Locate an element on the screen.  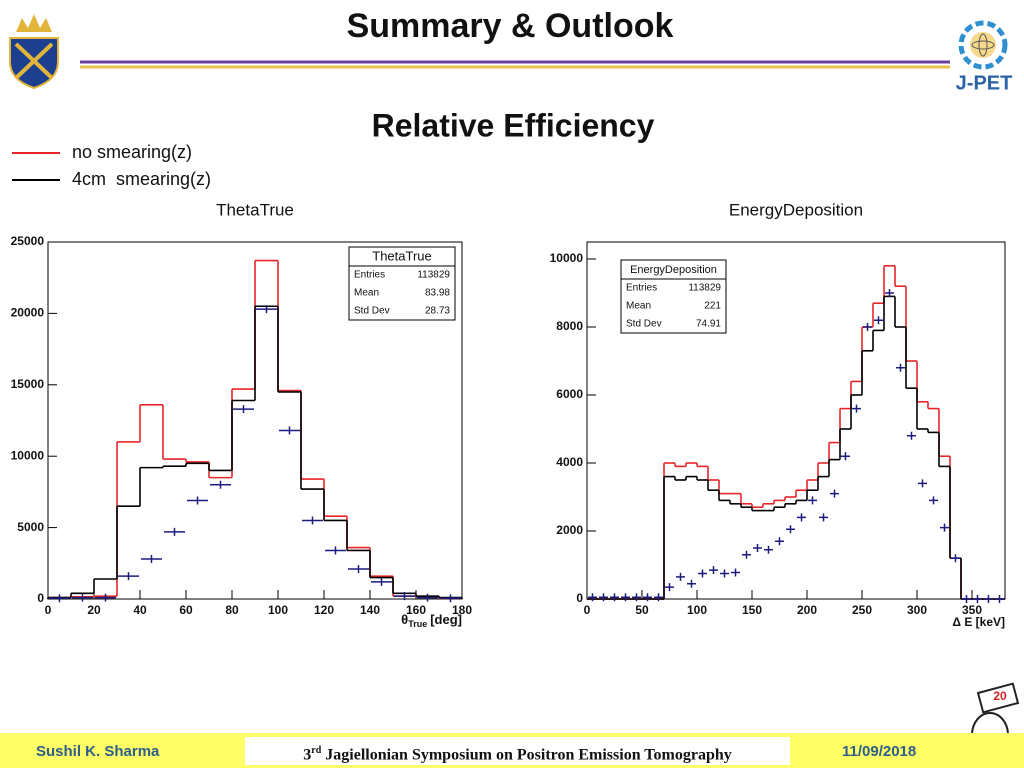
x-tick-label: 100 is located at coordinates (278, 610).